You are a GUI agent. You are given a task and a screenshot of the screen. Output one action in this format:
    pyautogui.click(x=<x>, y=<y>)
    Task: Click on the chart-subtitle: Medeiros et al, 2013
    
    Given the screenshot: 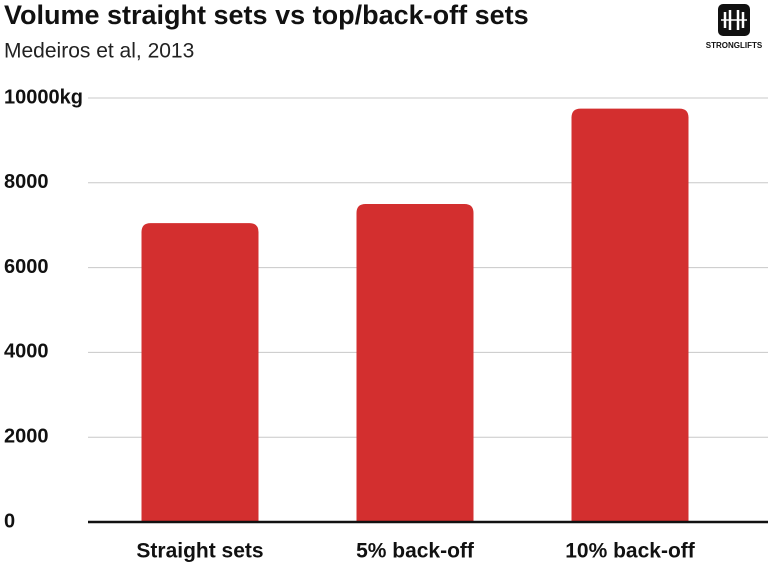 What is the action you would take?
    pyautogui.click(x=99, y=51)
    